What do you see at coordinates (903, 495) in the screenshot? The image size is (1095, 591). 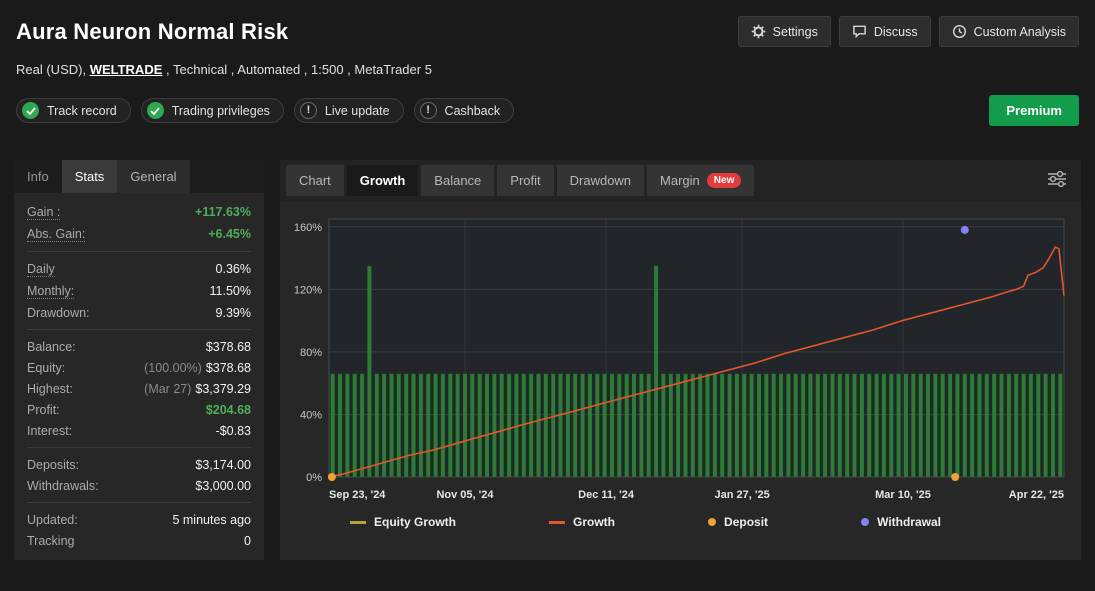 I see `svg-text: Mar 10, '25` at bounding box center [903, 495].